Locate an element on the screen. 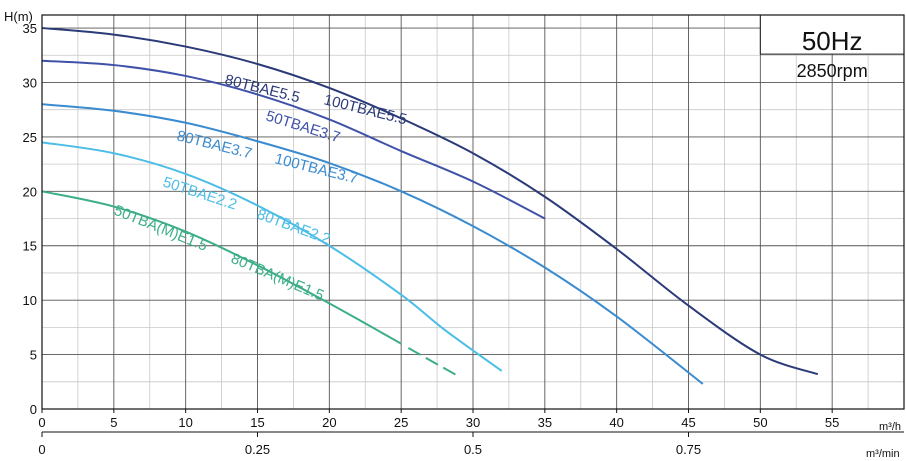 This screenshot has height=461, width=906. y-tick-label: 35 is located at coordinates (30, 28).